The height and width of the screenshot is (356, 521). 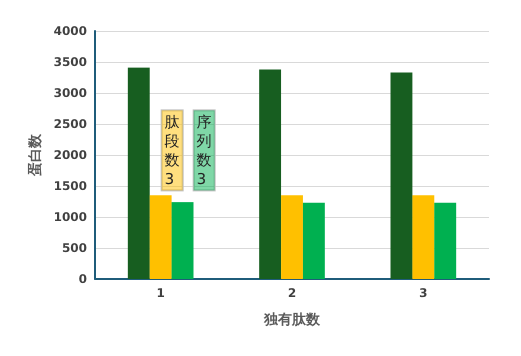 What do you see at coordinates (172, 150) in the screenshot?
I see `annotation: 肽段数3` at bounding box center [172, 150].